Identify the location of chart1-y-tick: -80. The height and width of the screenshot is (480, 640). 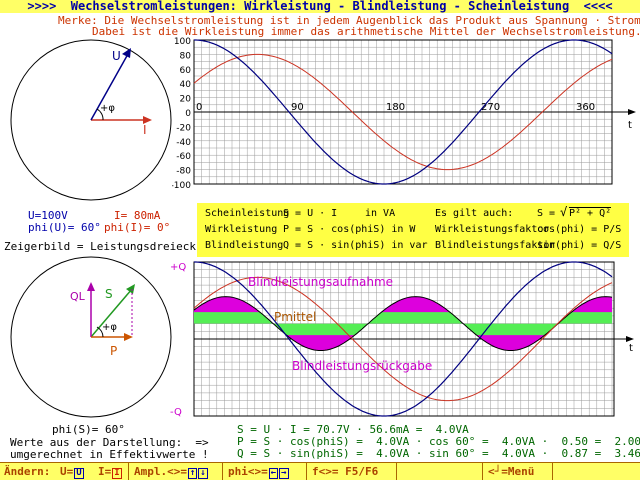
(183, 172).